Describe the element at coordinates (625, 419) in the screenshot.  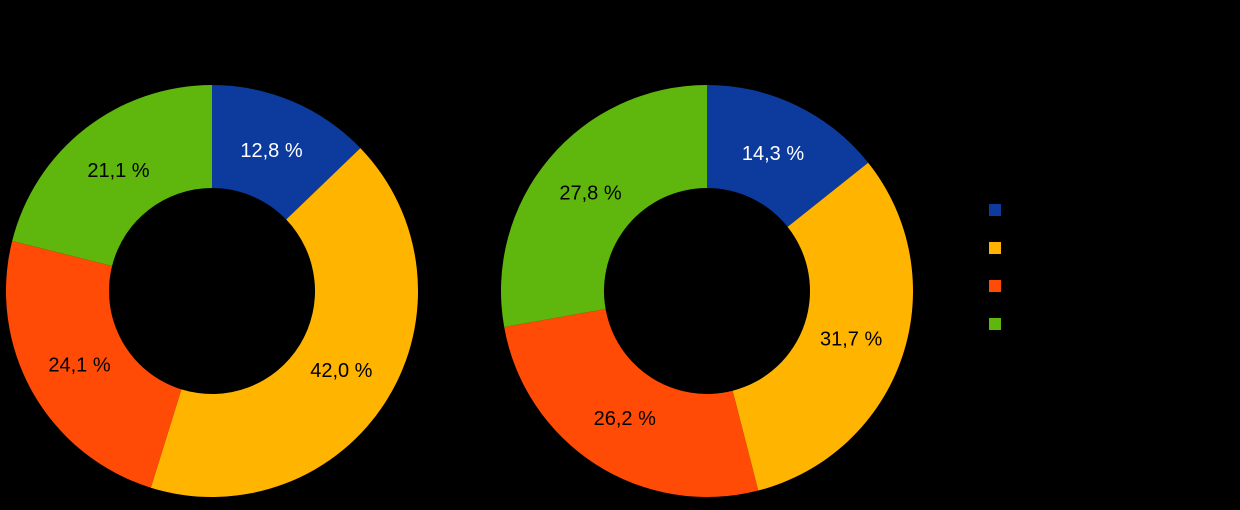
I see `donut-right-slice-label-2: 26,2 %` at that location.